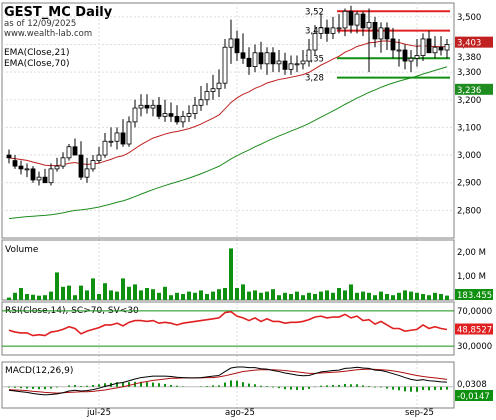 The width and height of the screenshot is (496, 420). I want to click on level-label: 3,35, so click(314, 59).